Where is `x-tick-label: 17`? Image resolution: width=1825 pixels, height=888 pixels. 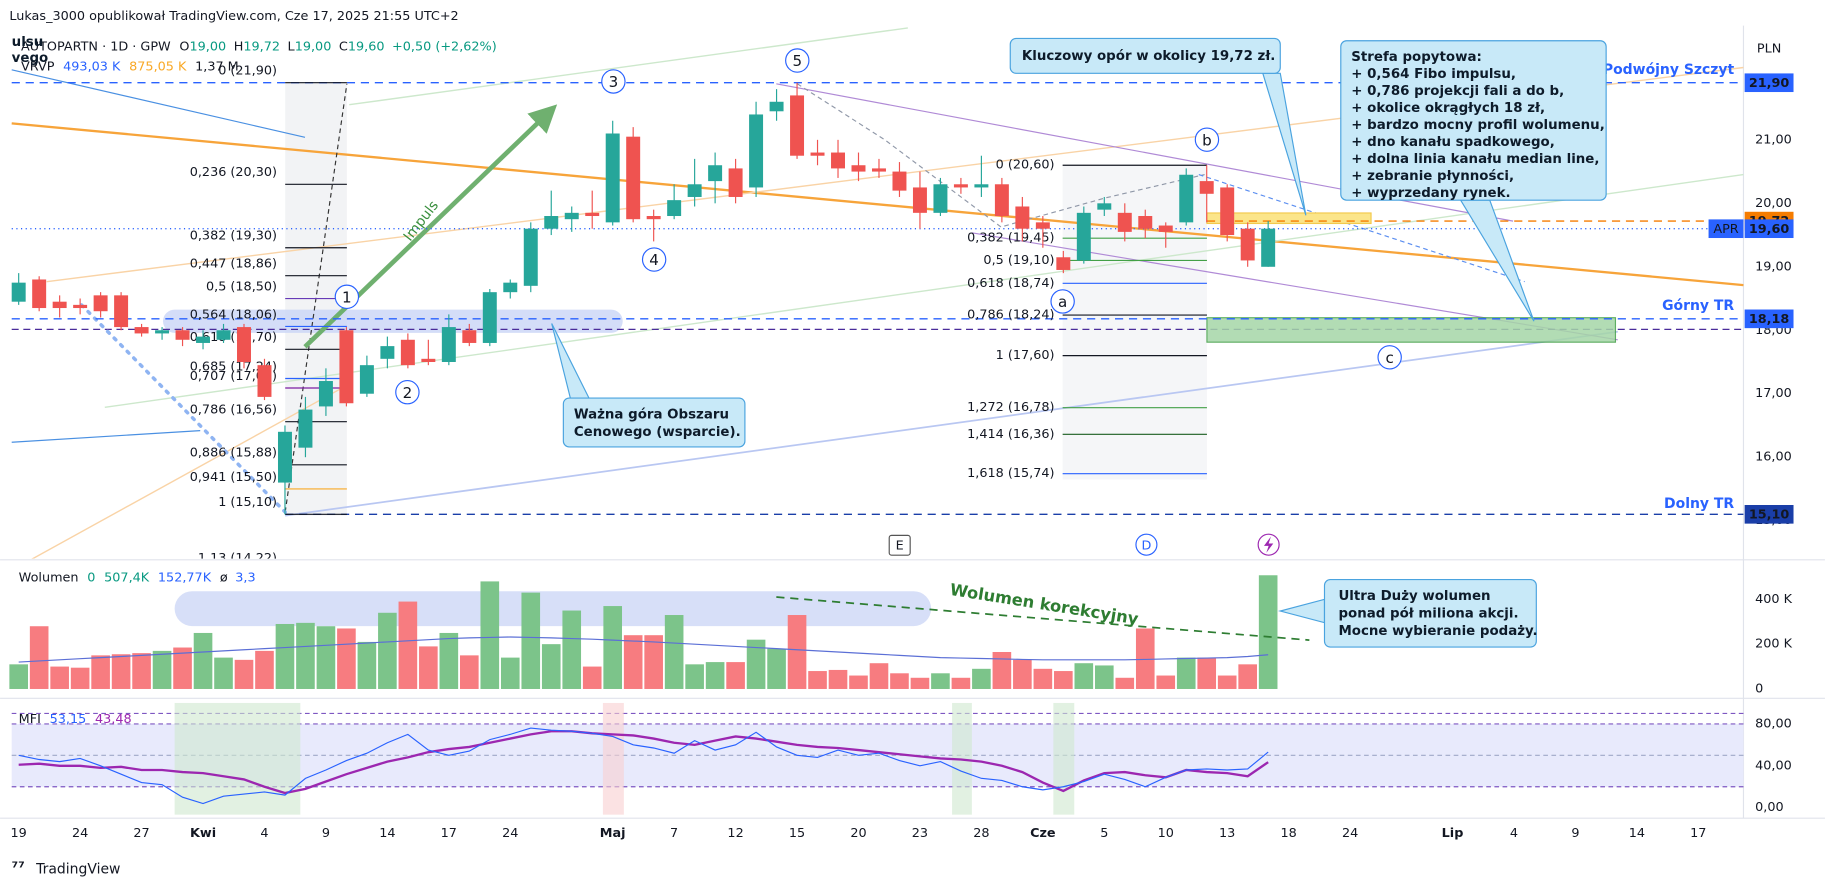
x-tick-label: 17 is located at coordinates (449, 833).